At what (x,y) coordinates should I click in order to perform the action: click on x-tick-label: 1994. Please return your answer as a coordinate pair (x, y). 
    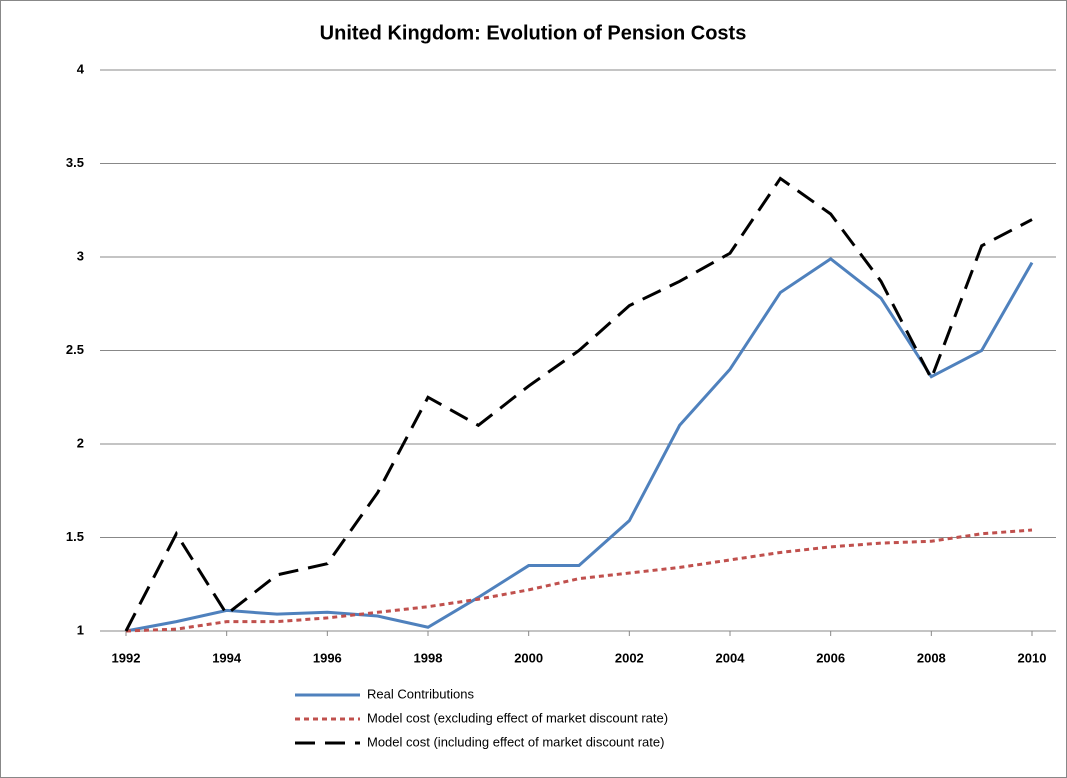
    Looking at the image, I should click on (227, 657).